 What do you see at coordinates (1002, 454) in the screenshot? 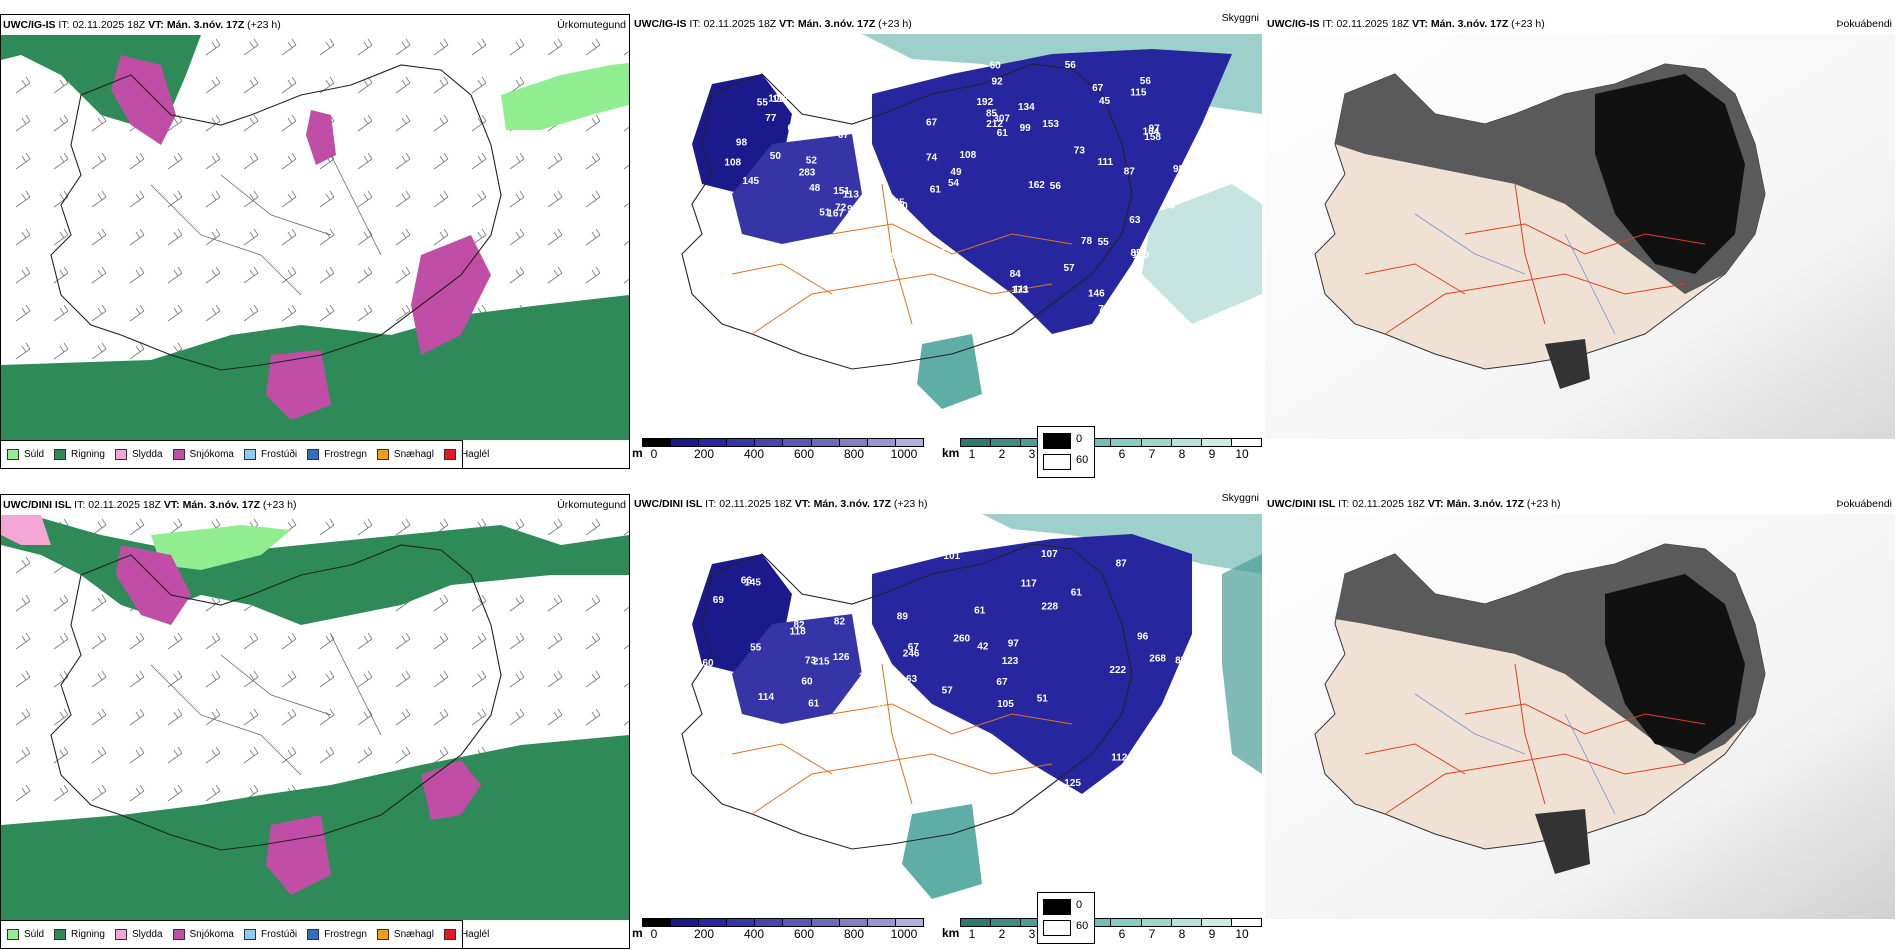
I see `colorbar-tick-label: 2` at bounding box center [1002, 454].